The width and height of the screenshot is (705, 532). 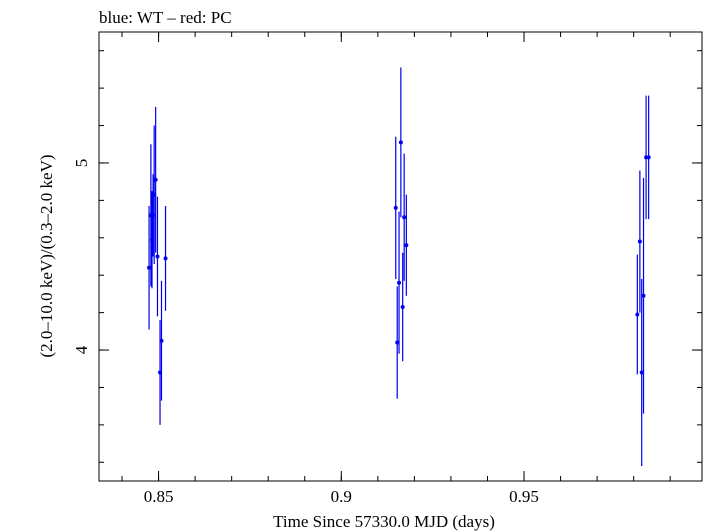 I want to click on x-tick-label: 0.9, so click(x=341, y=496).